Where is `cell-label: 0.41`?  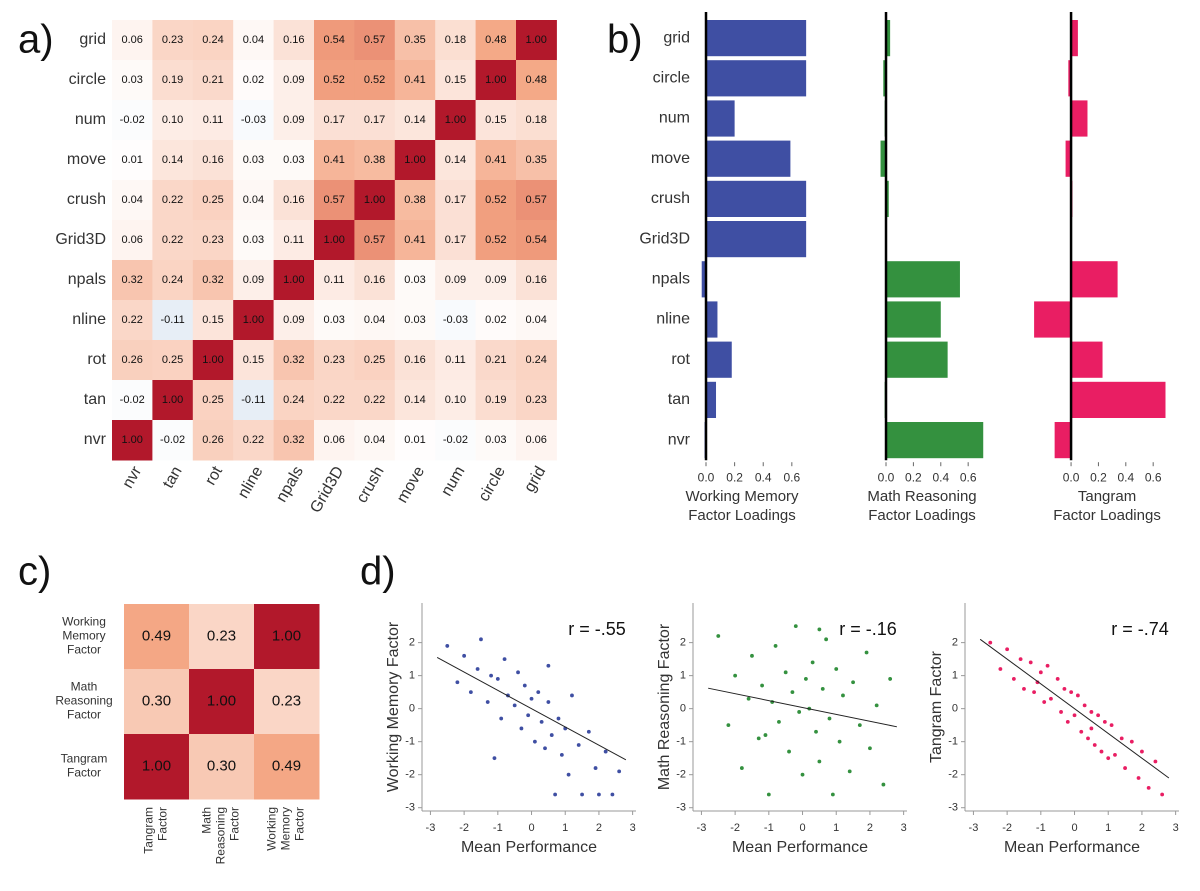 cell-label: 0.41 is located at coordinates (333, 160).